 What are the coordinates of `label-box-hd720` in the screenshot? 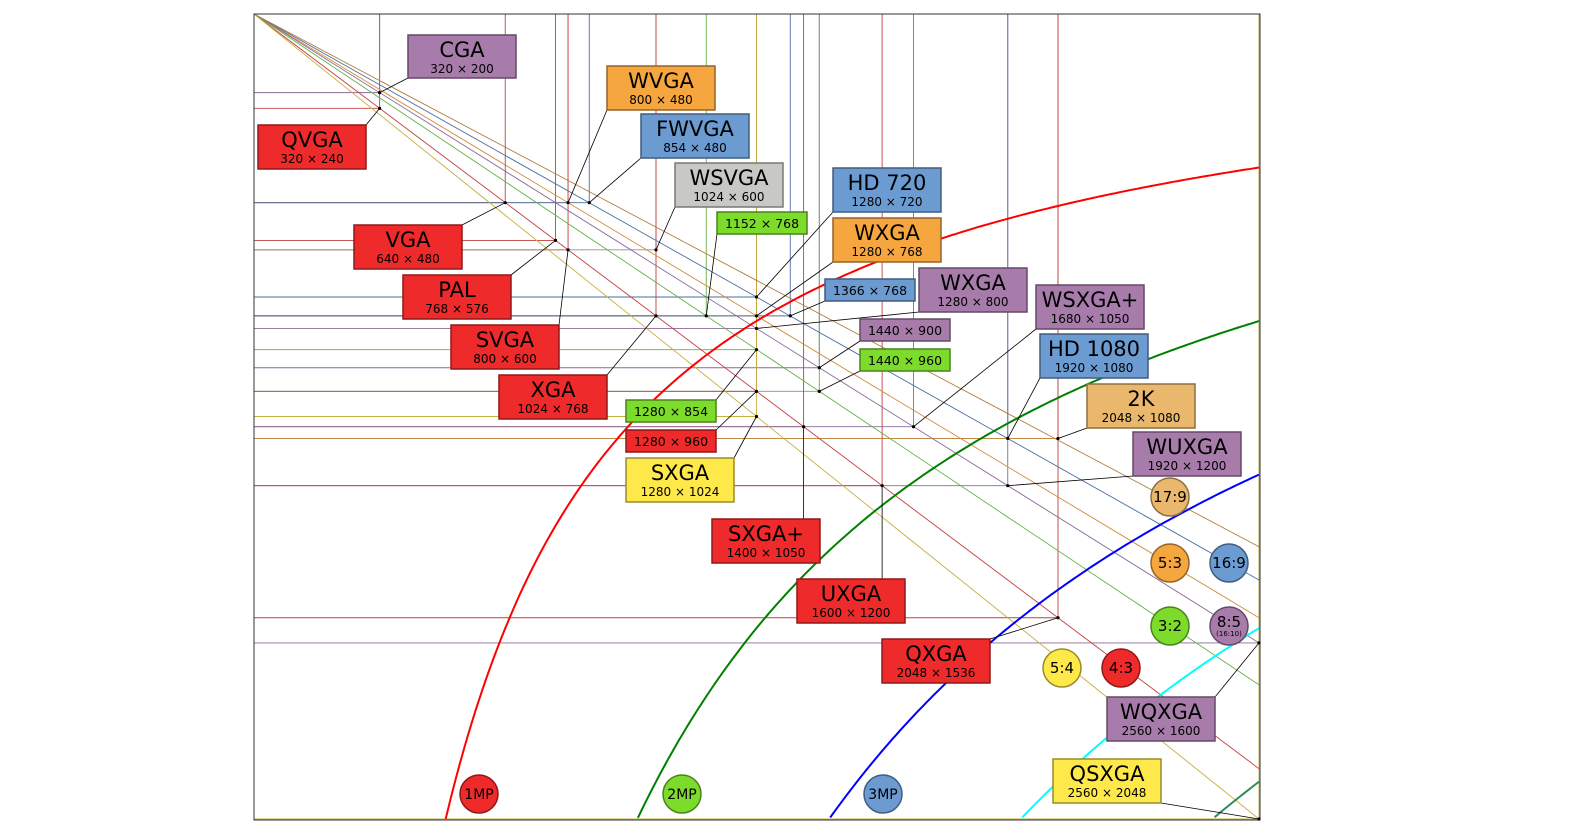 It's located at (887, 190).